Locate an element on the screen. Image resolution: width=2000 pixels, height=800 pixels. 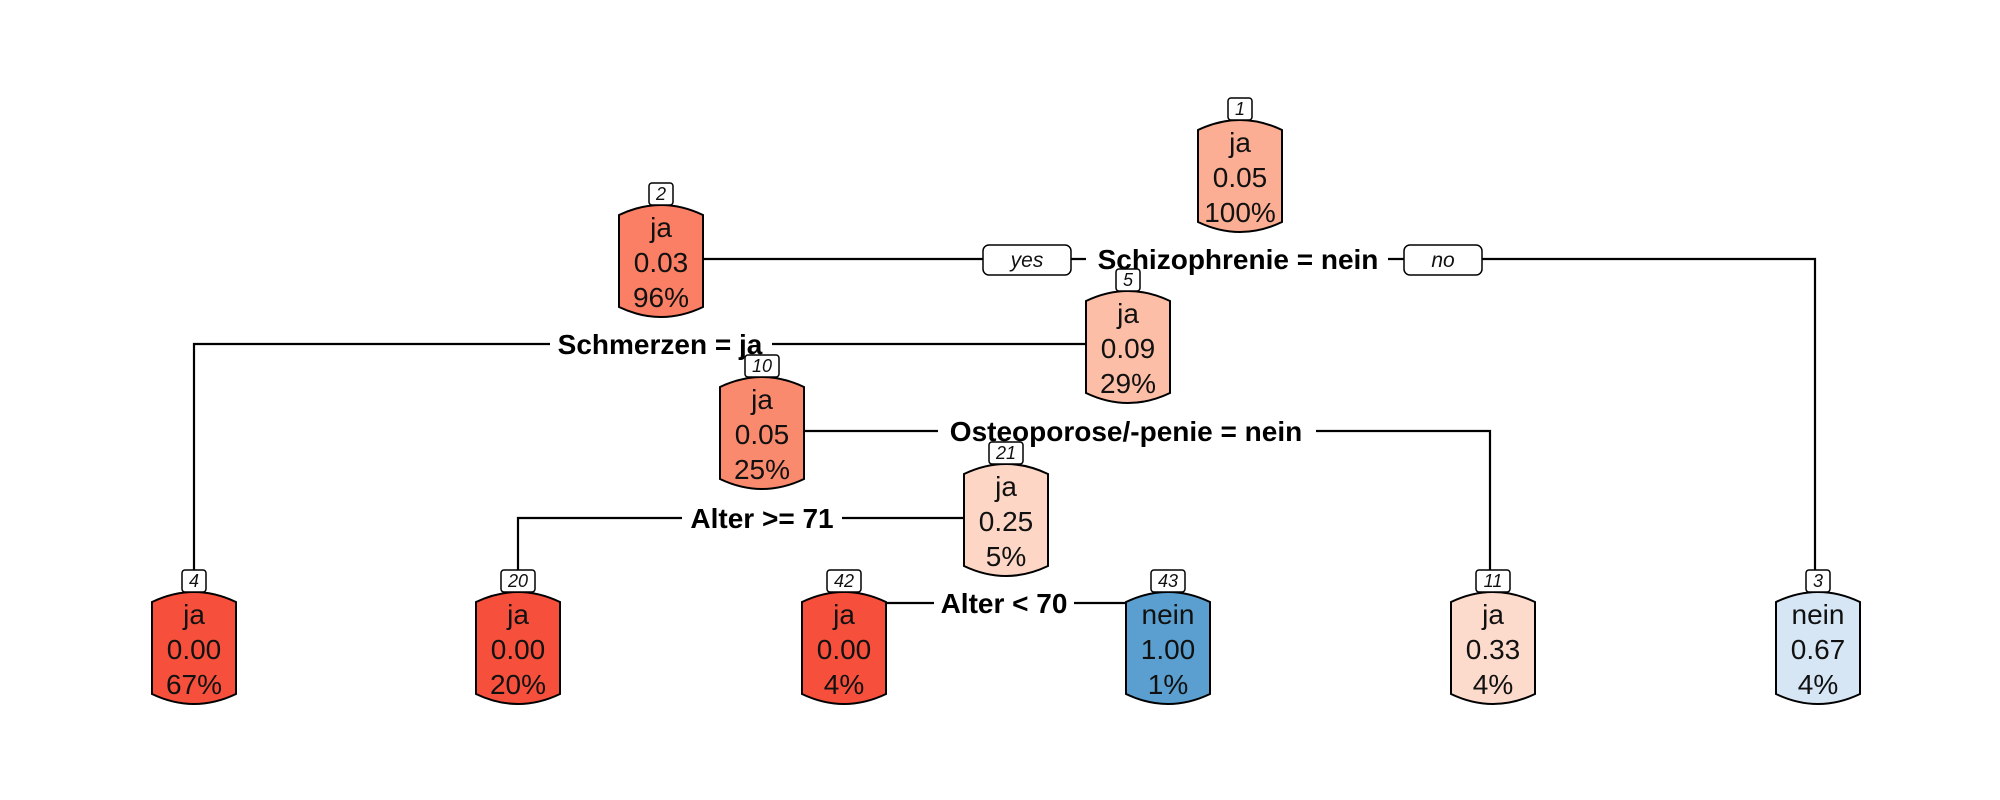
tree-node-43: 43 nein 1.00 1% is located at coordinates (1168, 637).